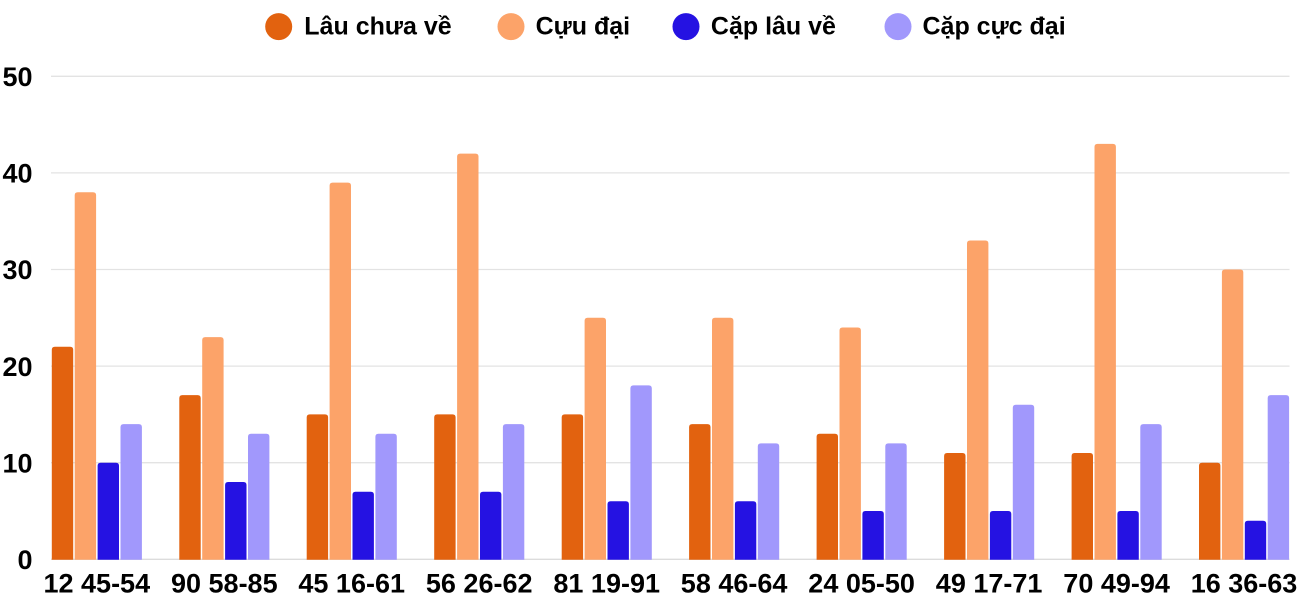 The width and height of the screenshot is (1300, 605). What do you see at coordinates (734, 584) in the screenshot?
I see `svg-text: 58 46-64` at bounding box center [734, 584].